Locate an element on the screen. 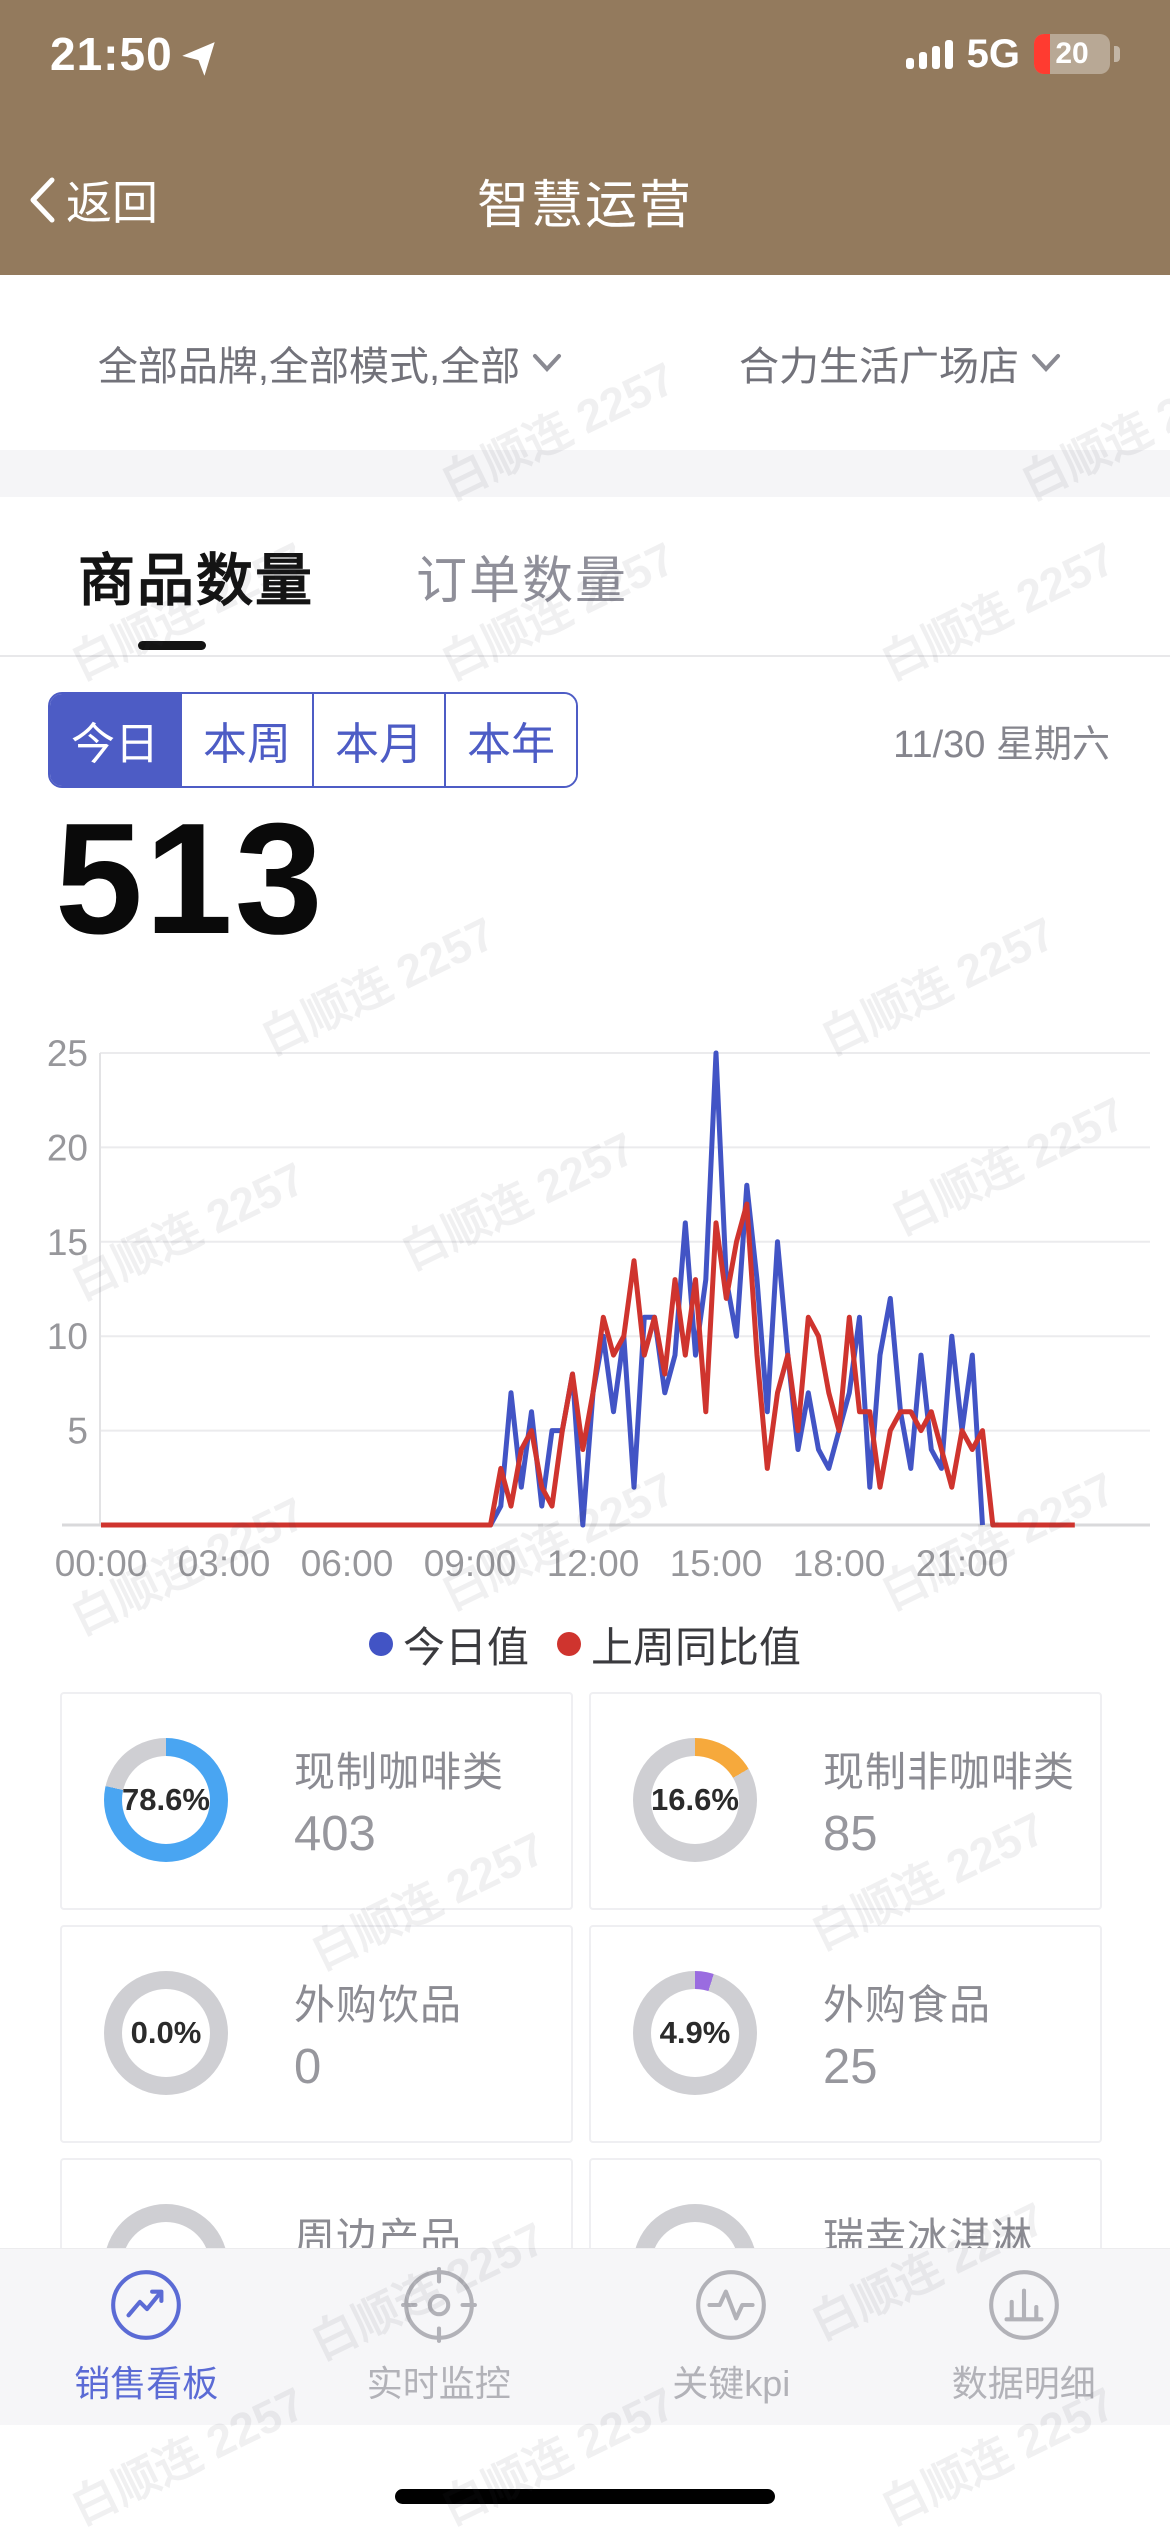 This screenshot has width=1170, height=2532. clock: 21:50 is located at coordinates (111, 54).